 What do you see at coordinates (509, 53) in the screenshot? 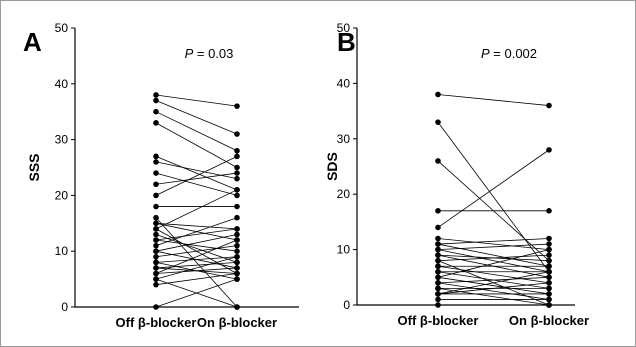
I see `p-value-annotation-b: P = 0.002` at bounding box center [509, 53].